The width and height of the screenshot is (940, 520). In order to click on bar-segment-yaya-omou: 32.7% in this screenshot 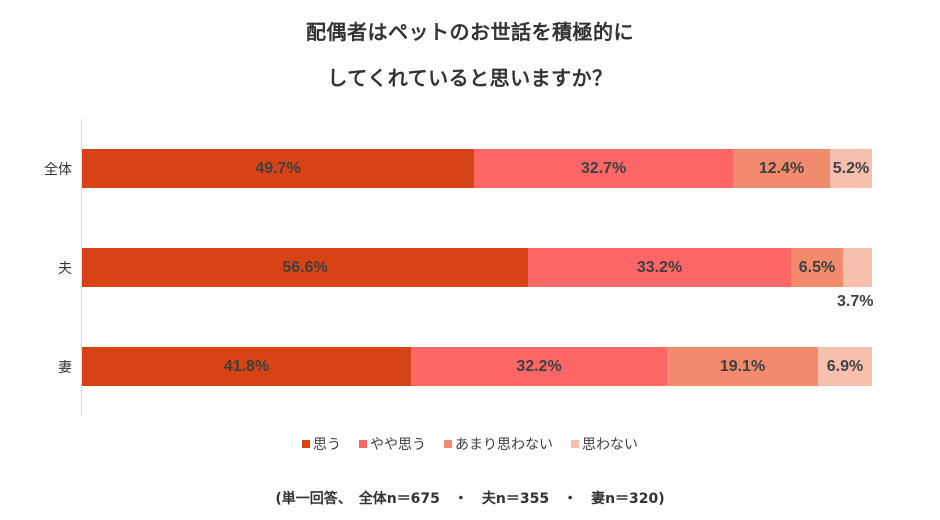, I will do `click(603, 168)`.